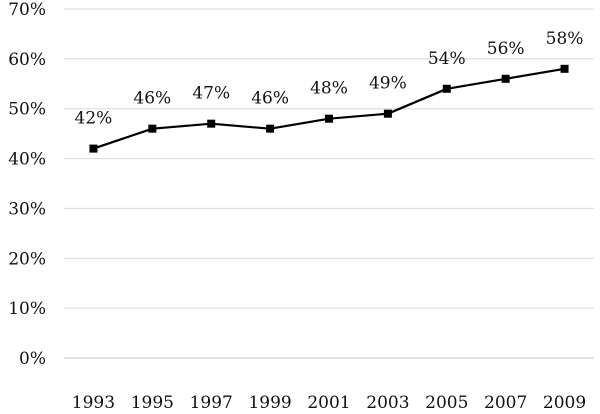 The height and width of the screenshot is (414, 600). What do you see at coordinates (211, 94) in the screenshot?
I see `data-label: 47%` at bounding box center [211, 94].